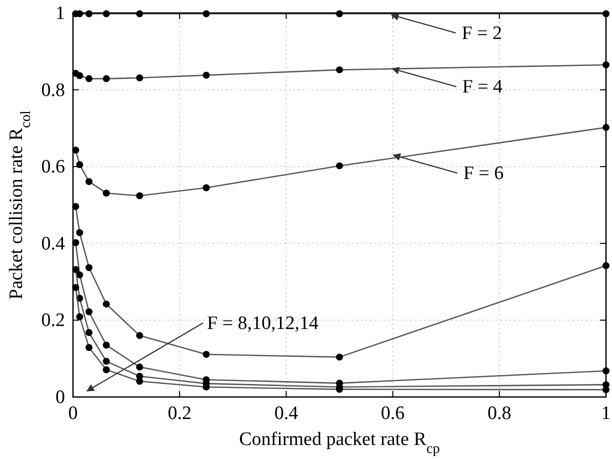 This screenshot has height=459, width=612. I want to click on y-tick-label: 1, so click(60, 13).